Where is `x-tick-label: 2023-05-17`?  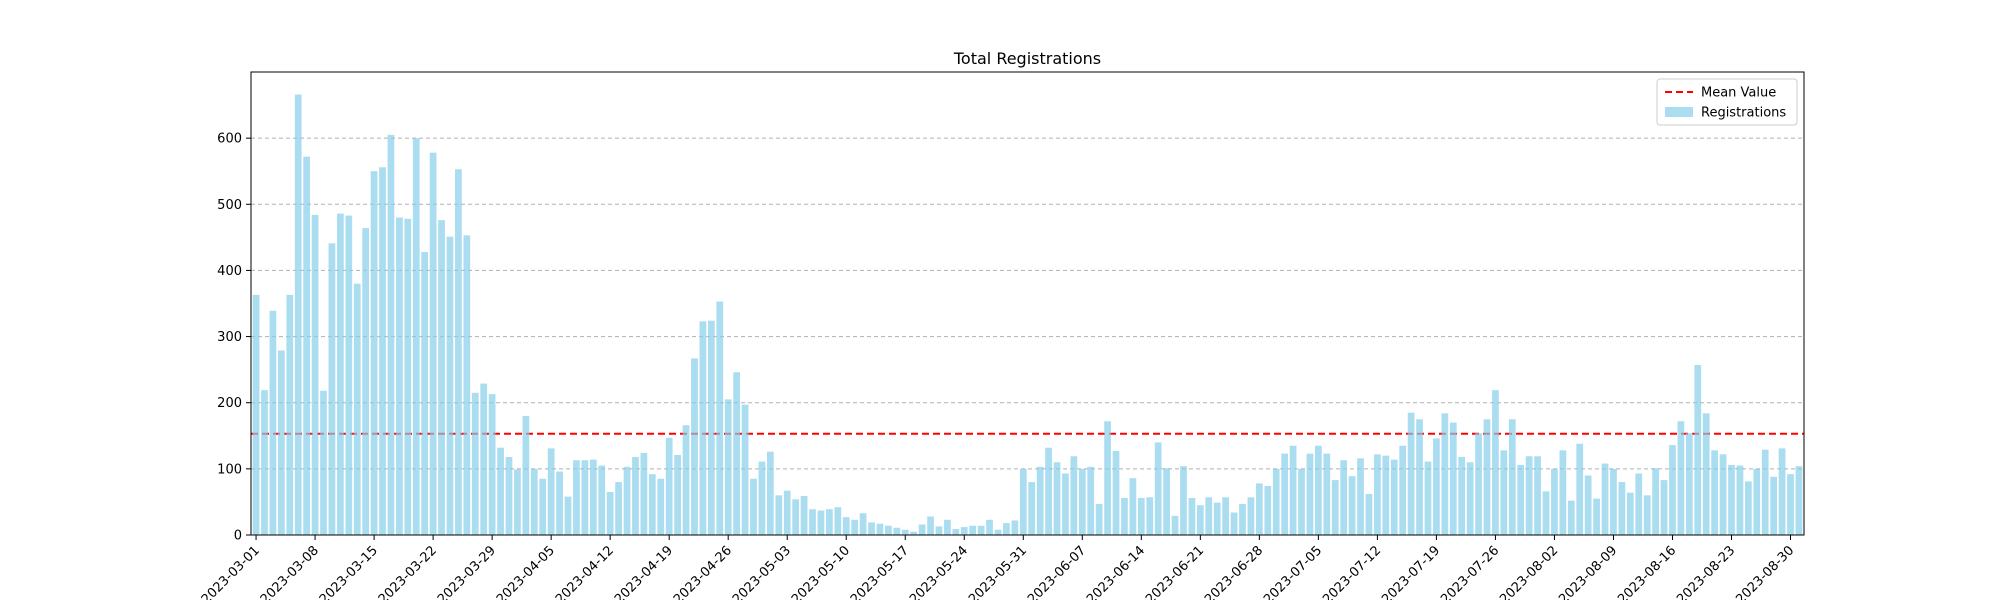
x-tick-label: 2023-05-17 is located at coordinates (880, 571).